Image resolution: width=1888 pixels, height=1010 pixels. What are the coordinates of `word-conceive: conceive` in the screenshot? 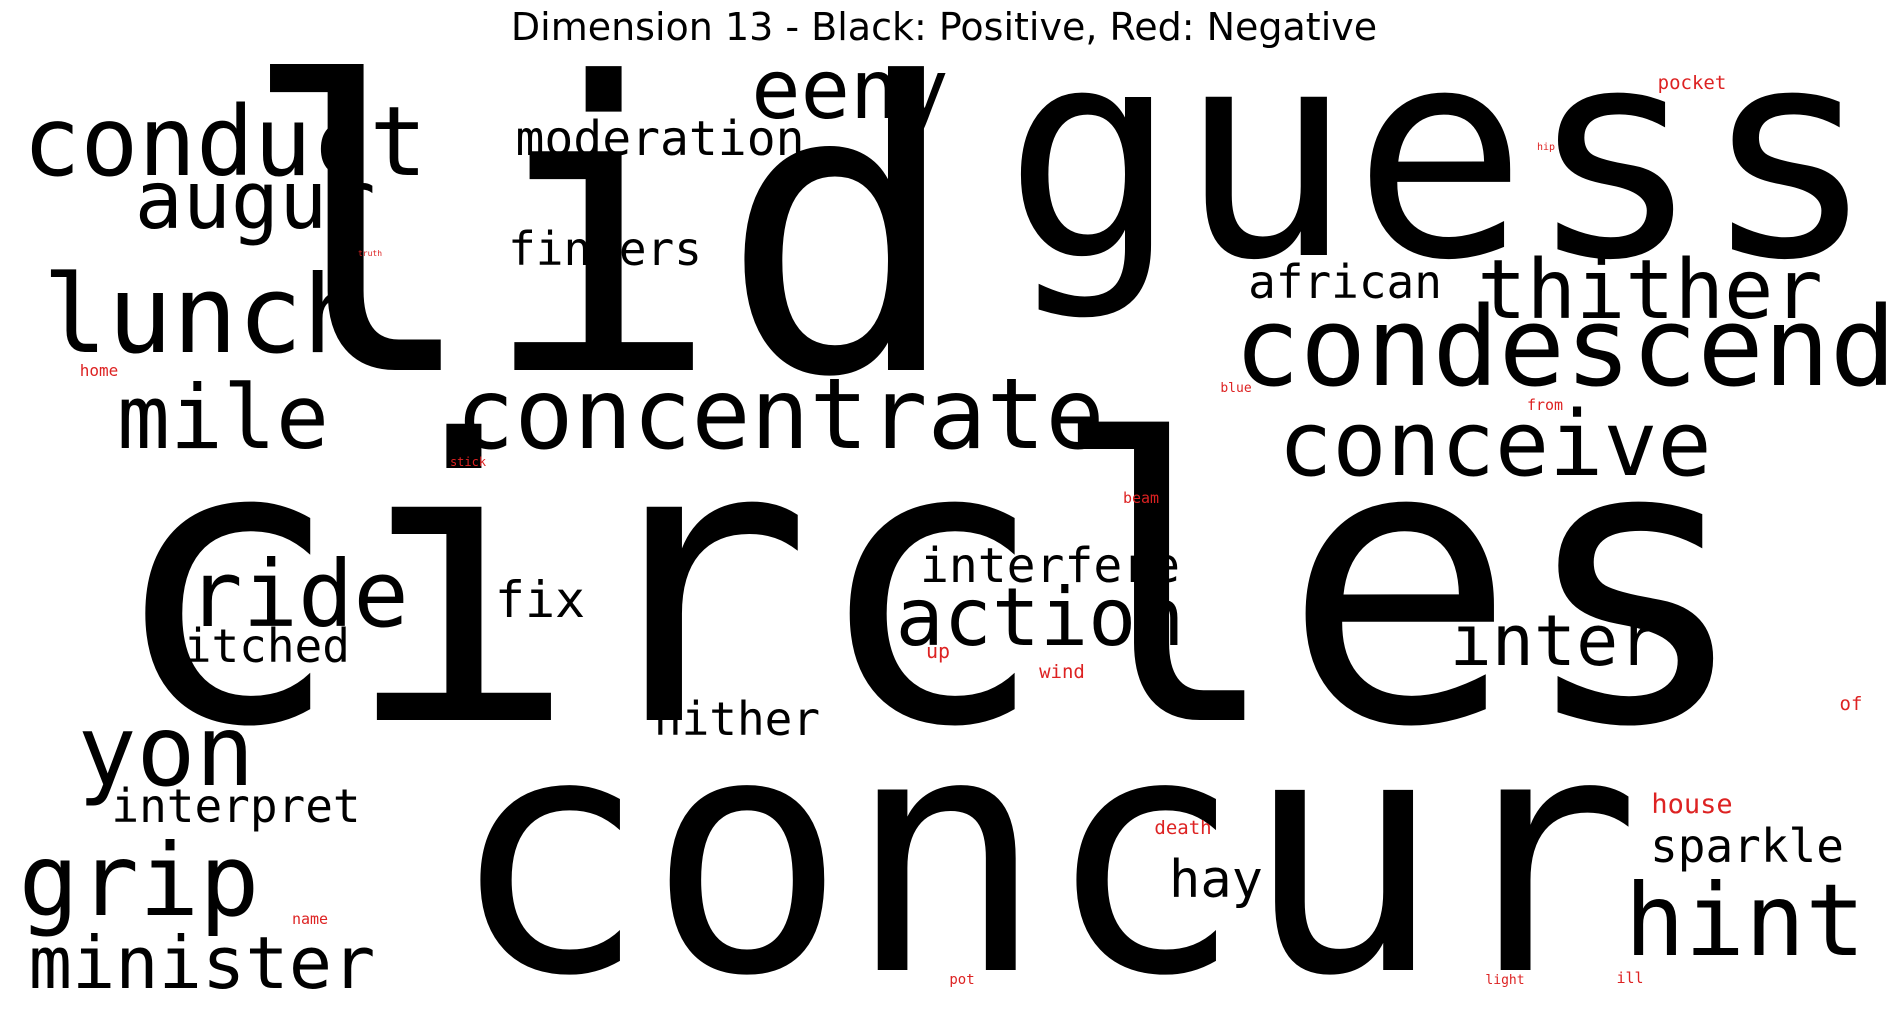 It's located at (1494, 444).